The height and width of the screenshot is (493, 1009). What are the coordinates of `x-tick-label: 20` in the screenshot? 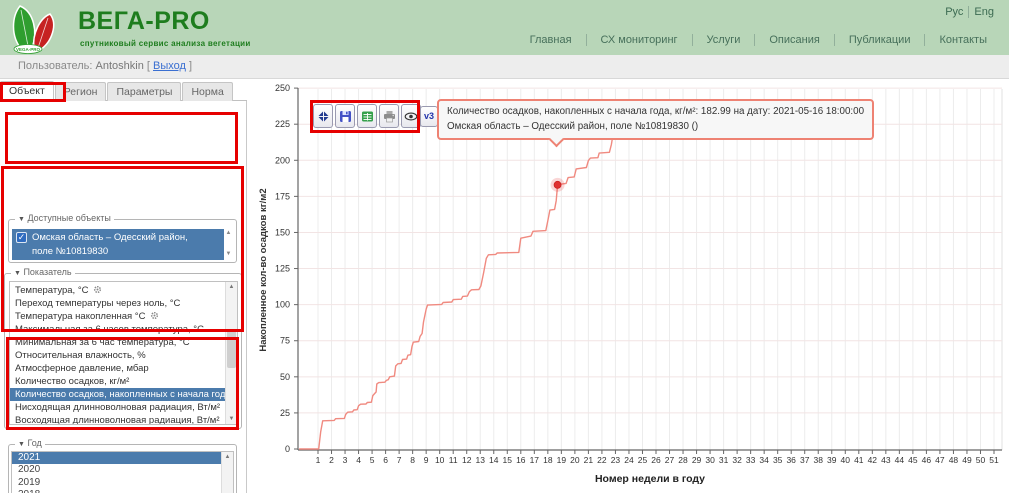 It's located at (575, 460).